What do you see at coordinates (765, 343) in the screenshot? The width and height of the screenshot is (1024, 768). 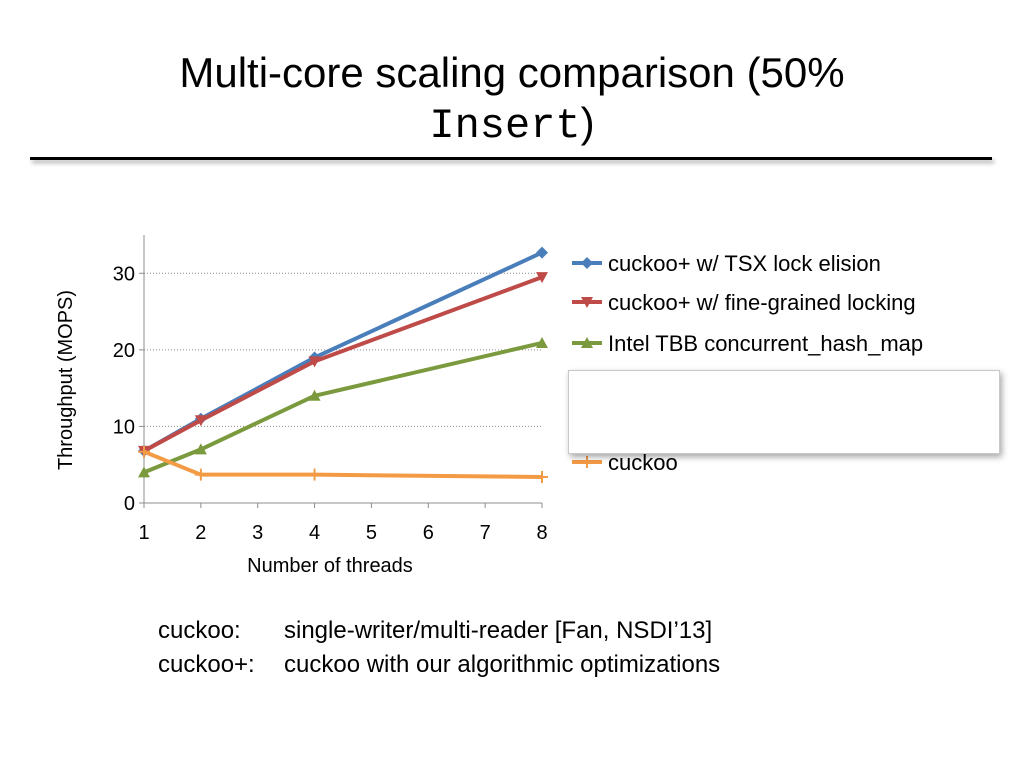 I see `legend-label: Intel TBB concurrent_hash_map` at bounding box center [765, 343].